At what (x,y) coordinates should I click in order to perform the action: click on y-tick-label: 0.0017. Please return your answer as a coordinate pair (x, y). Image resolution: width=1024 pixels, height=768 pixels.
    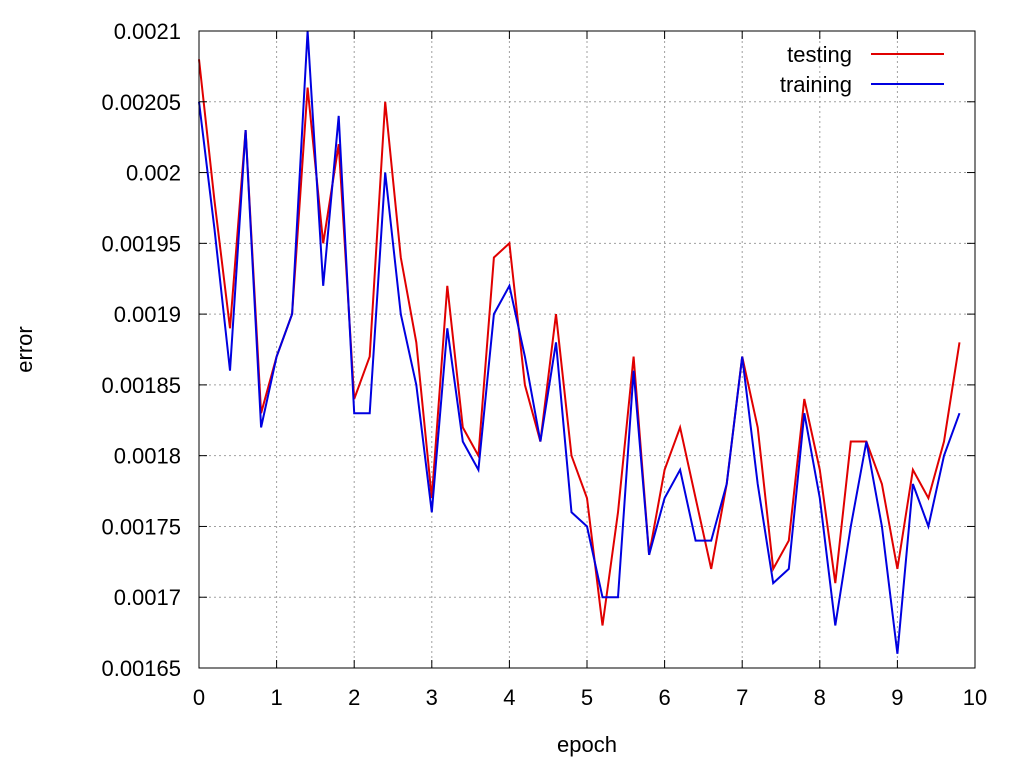
    Looking at the image, I should click on (147, 597).